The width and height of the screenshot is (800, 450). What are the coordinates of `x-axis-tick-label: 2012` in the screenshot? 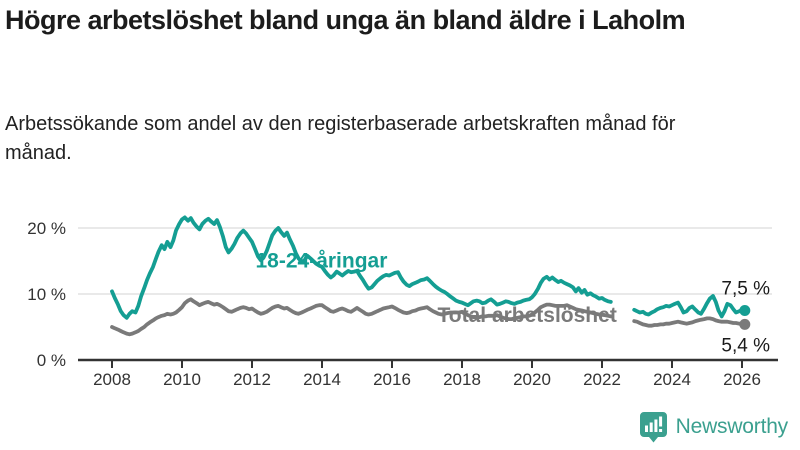 It's located at (252, 379).